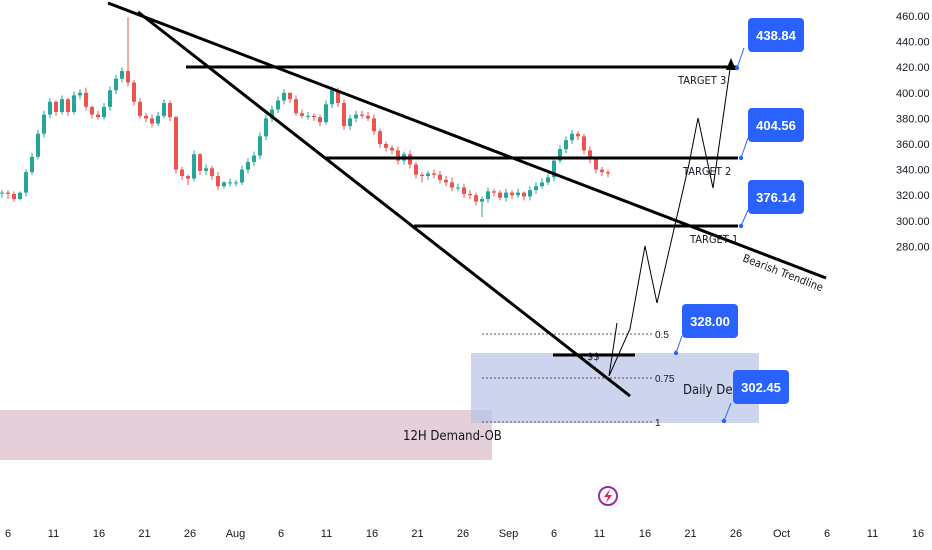  What do you see at coordinates (913, 145) in the screenshot?
I see `y-tick-label: 360.00` at bounding box center [913, 145].